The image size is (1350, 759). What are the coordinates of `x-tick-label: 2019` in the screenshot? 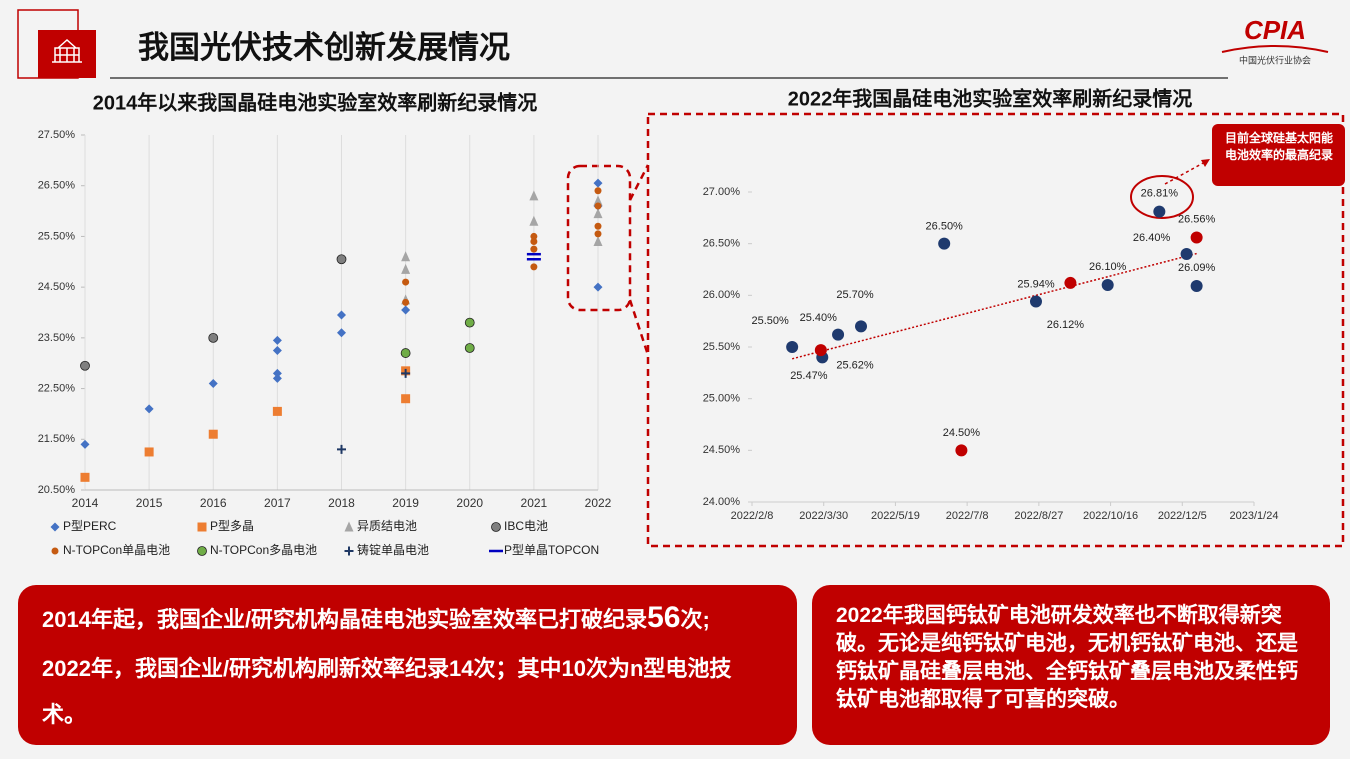 It's located at (405, 503).